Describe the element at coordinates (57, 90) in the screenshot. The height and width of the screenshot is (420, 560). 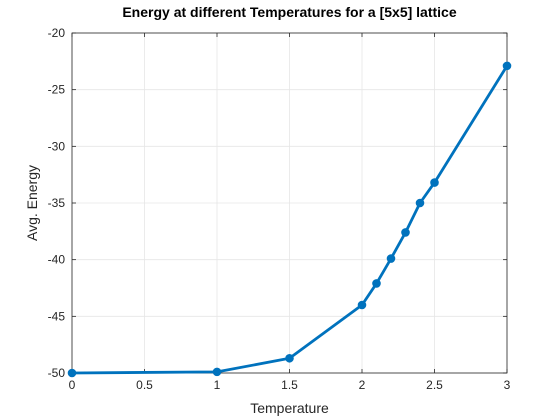
I see `y-tick-label: -25` at that location.